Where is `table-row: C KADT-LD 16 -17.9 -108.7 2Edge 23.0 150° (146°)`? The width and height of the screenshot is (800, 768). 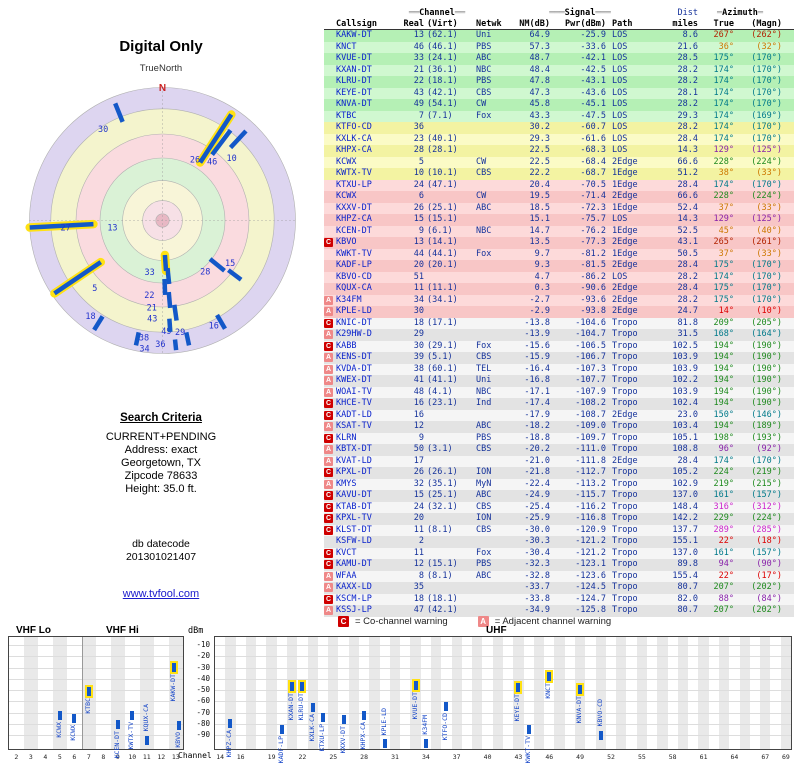 table-row: C KADT-LD 16 -17.9 -108.7 2Edge 23.0 150° (146°) is located at coordinates (559, 415).